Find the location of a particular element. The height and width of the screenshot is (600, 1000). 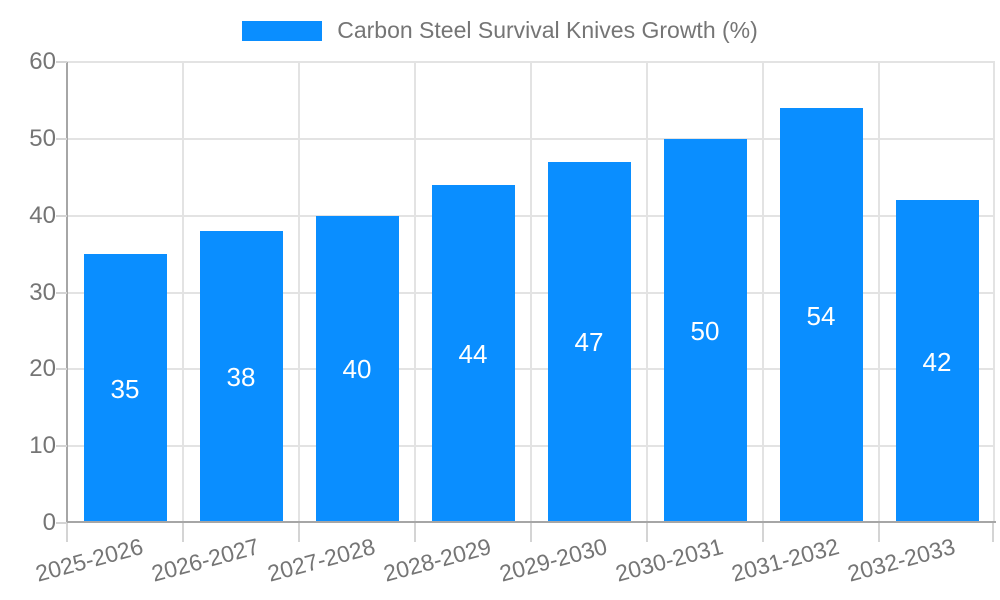

bar: 47 is located at coordinates (589, 342).